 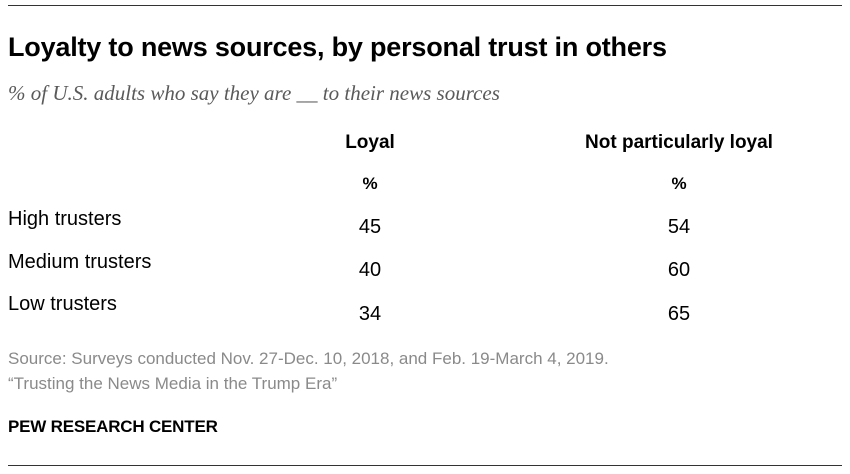 I want to click on cell-high-not-loyal: 54, so click(x=679, y=227).